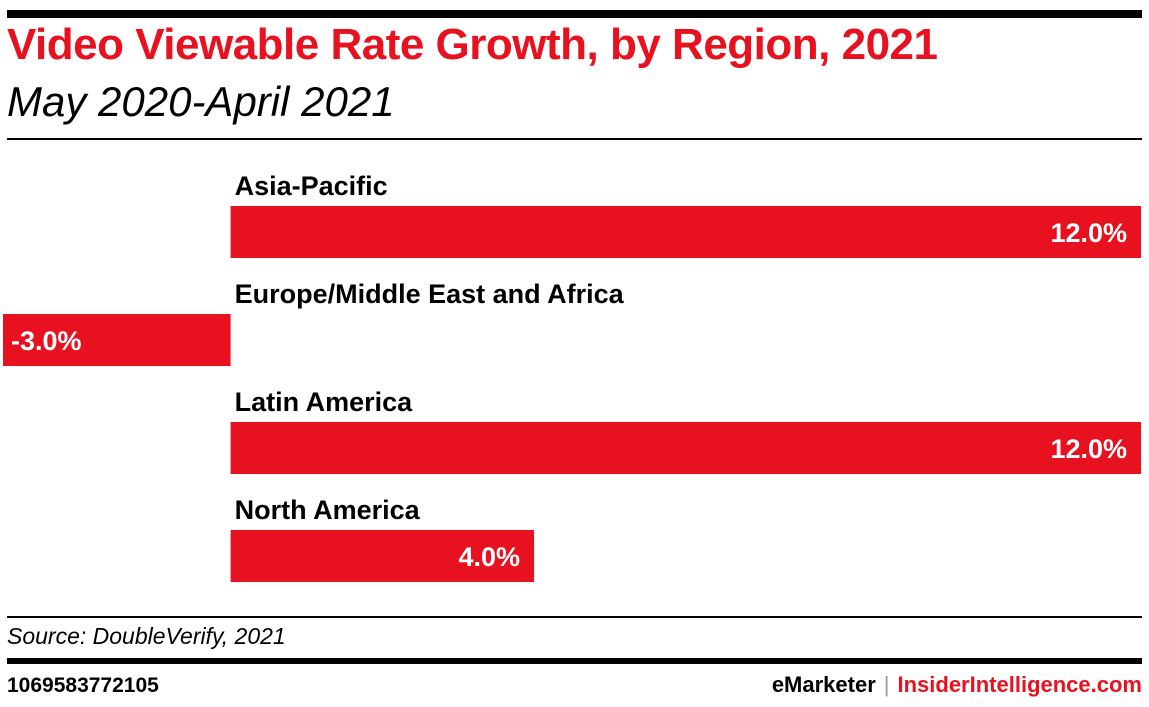  I want to click on emarketer-brand: eMarketer, so click(823, 684).